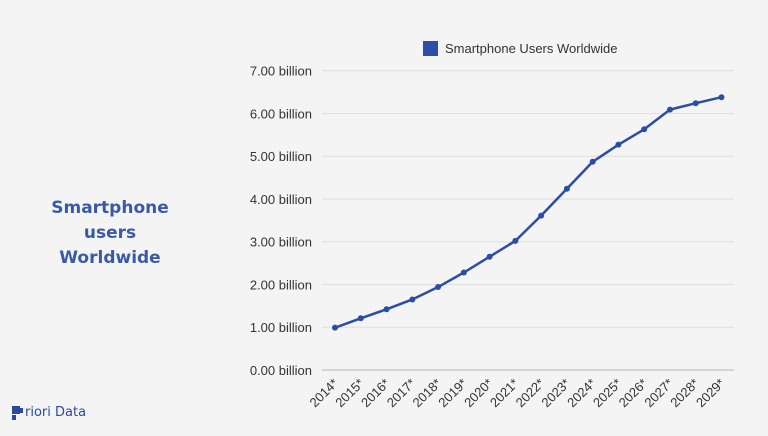  I want to click on logo-text: riori Data, so click(56, 412).